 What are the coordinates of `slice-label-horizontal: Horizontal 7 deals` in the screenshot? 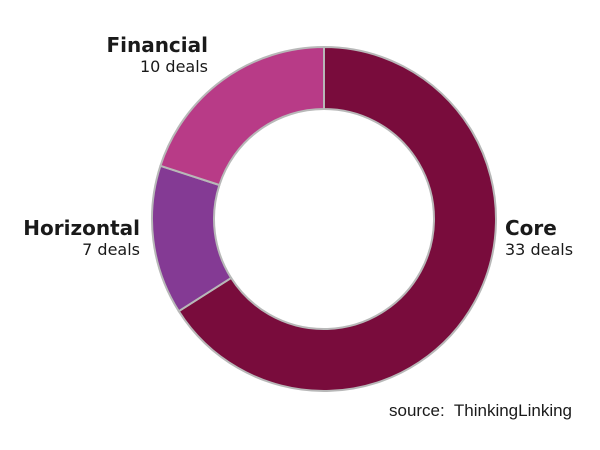 It's located at (81, 237).